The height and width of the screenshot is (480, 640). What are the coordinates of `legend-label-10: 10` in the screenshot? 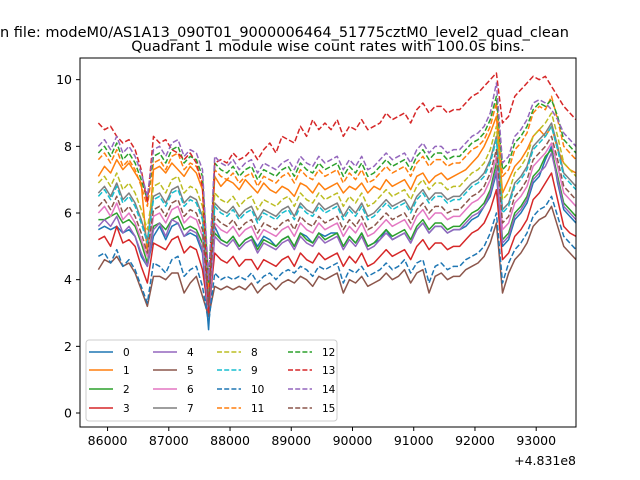 It's located at (257, 390).